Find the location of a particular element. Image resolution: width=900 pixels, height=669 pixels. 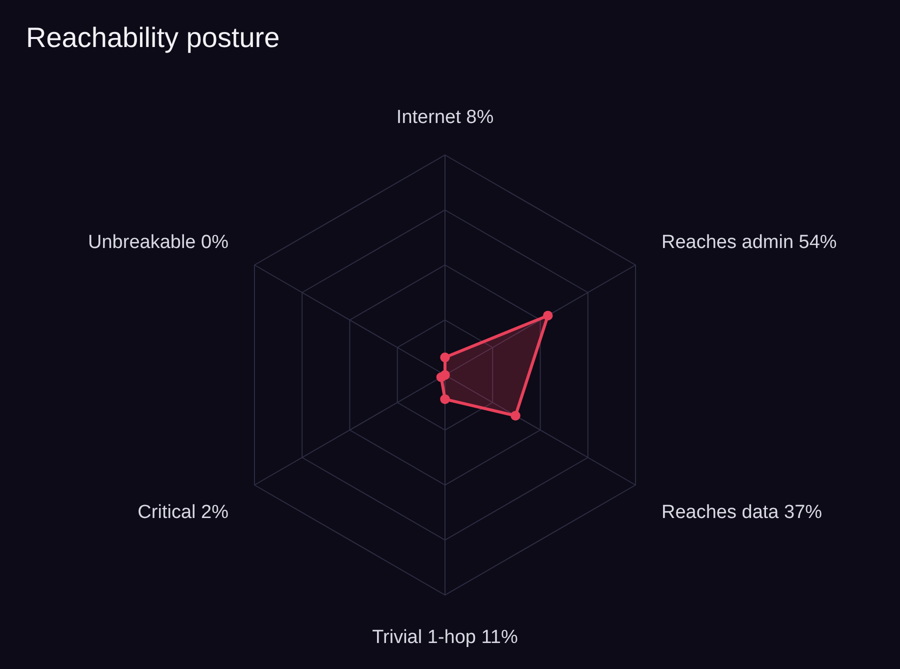

spoke-label: Unbreakable 0% is located at coordinates (158, 242).